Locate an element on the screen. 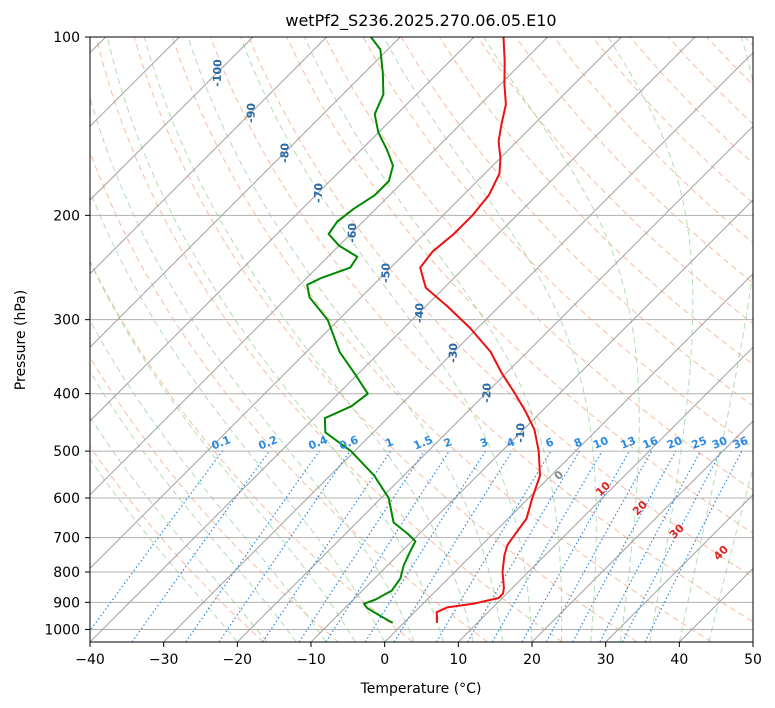 The height and width of the screenshot is (708, 775). temperature-profile-line is located at coordinates (480, 330).